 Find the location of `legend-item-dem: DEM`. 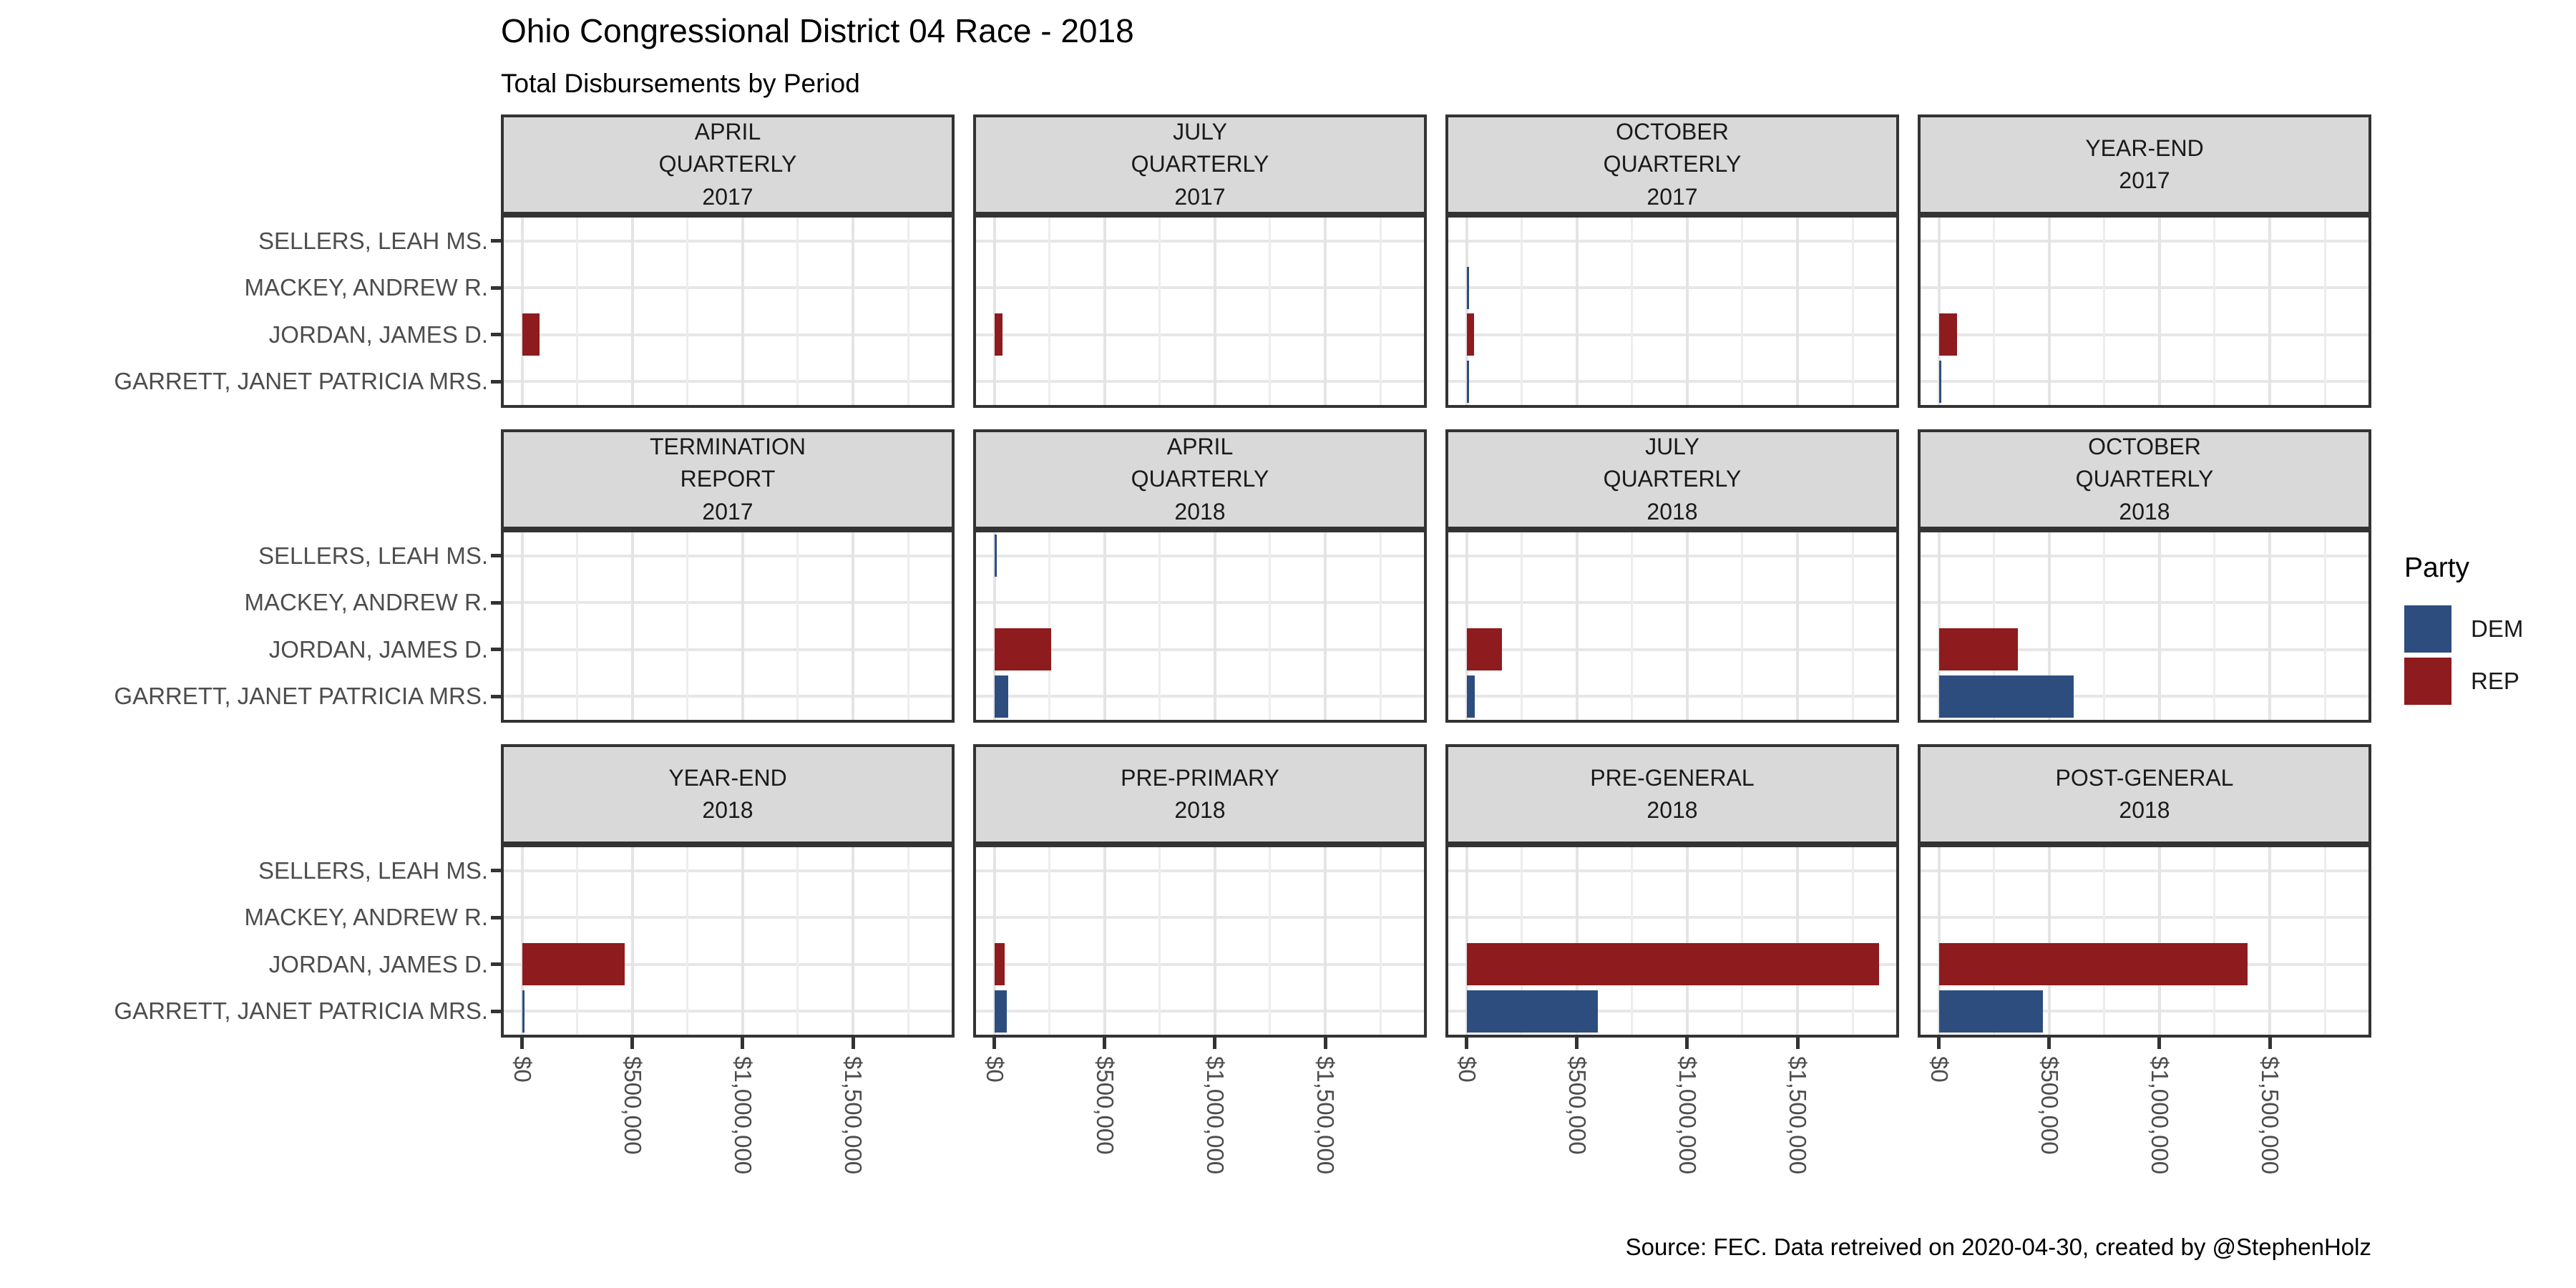

legend-item-dem: DEM is located at coordinates (2463, 629).